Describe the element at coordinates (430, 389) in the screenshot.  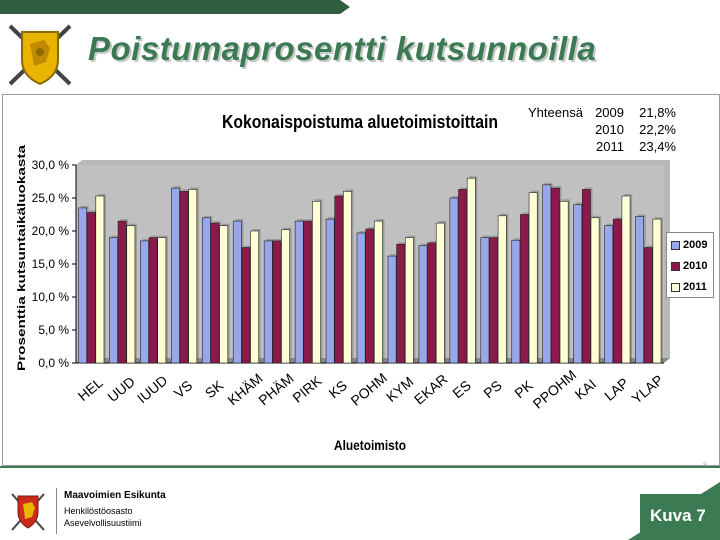
I see `x-tick-label: EKAR` at that location.